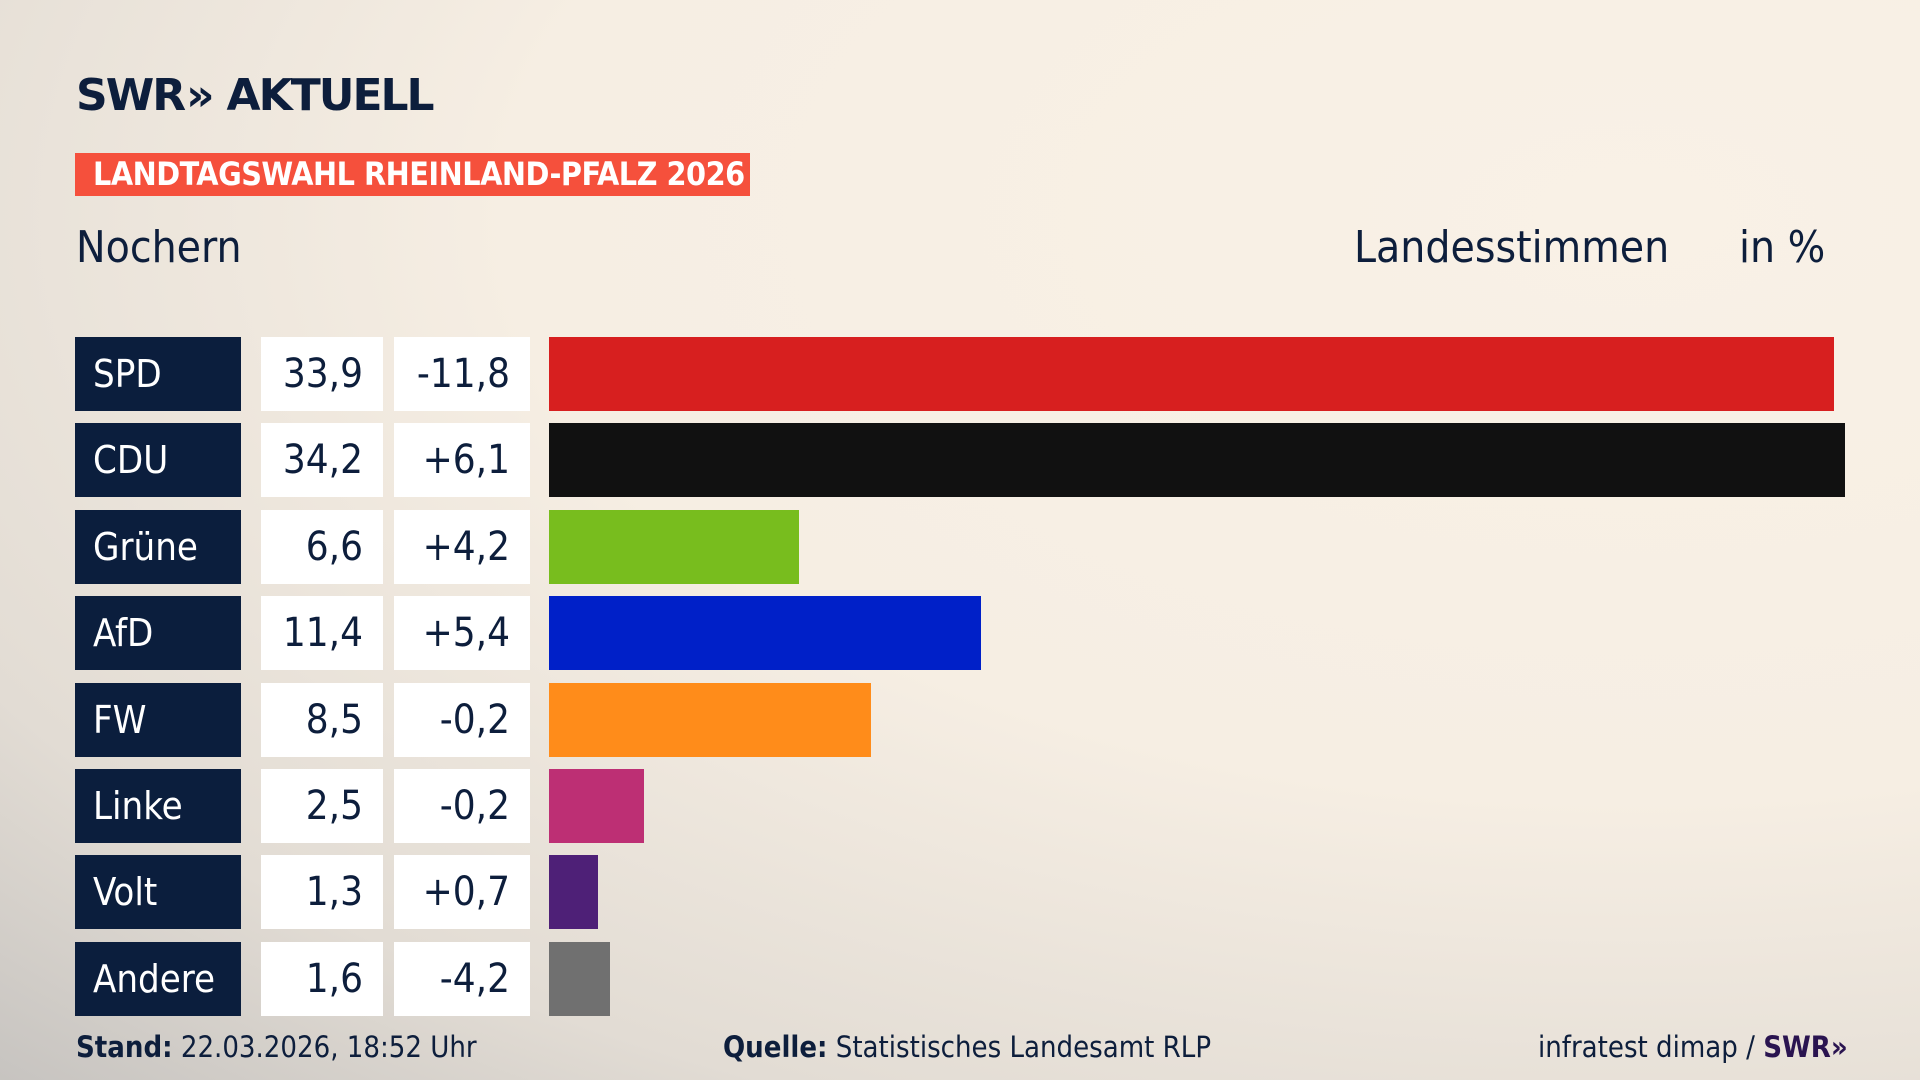 The height and width of the screenshot is (1080, 1920). What do you see at coordinates (462, 460) in the screenshot?
I see `diff-label: +6,1` at bounding box center [462, 460].